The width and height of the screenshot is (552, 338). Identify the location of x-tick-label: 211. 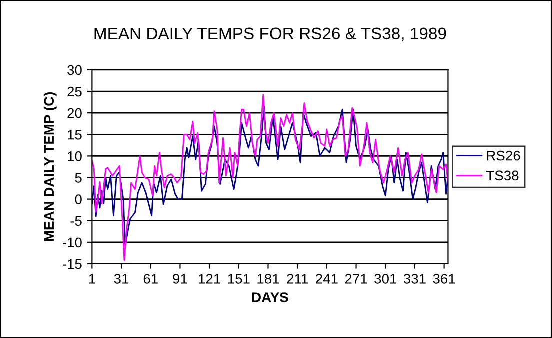
(297, 279).